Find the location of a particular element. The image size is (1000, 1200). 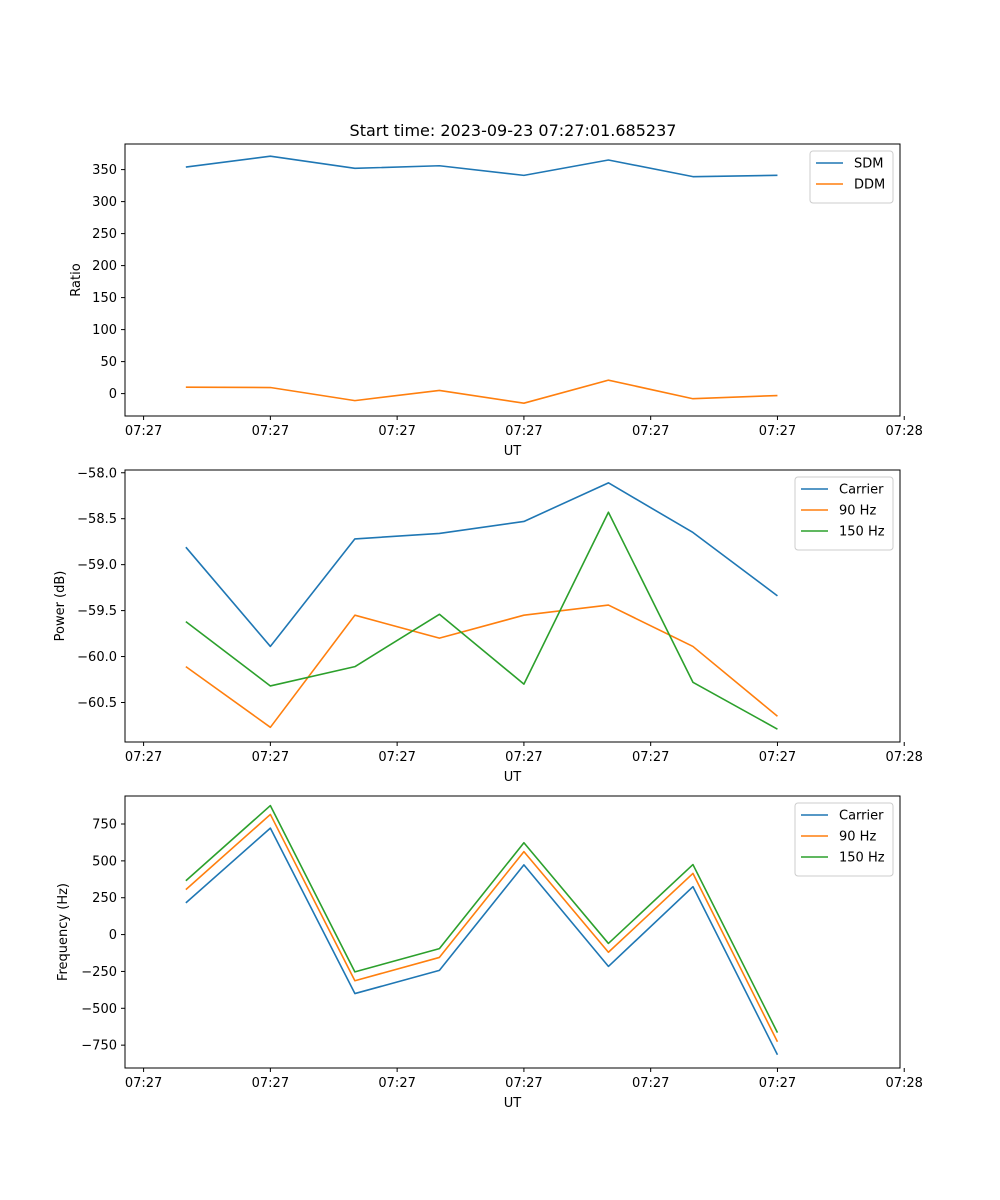

frequency-series-90hz-line is located at coordinates (482, 928).